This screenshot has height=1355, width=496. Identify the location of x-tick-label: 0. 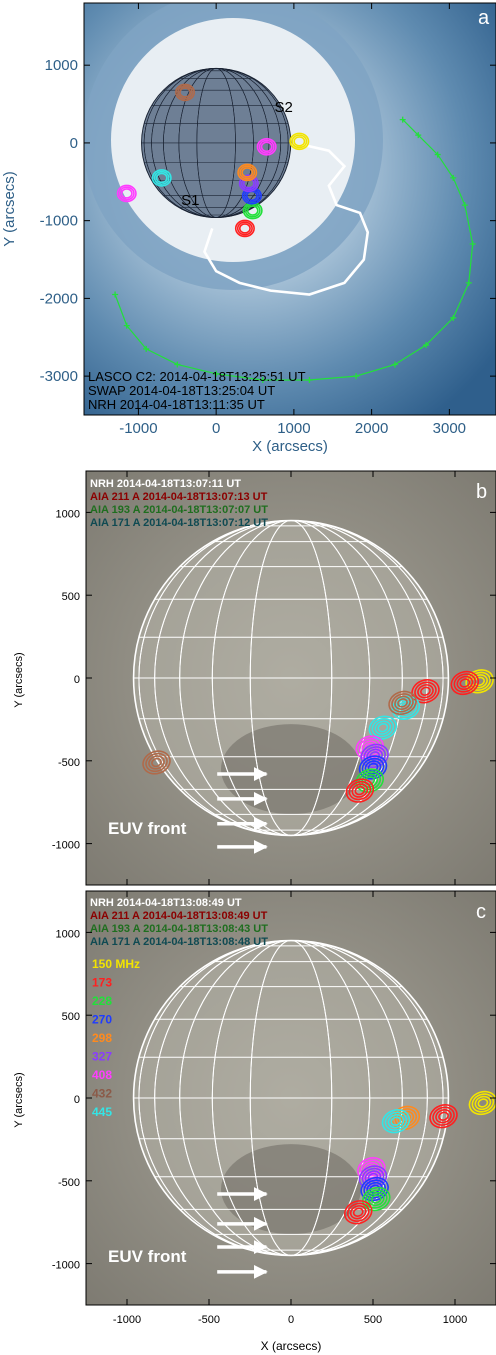
(216, 428).